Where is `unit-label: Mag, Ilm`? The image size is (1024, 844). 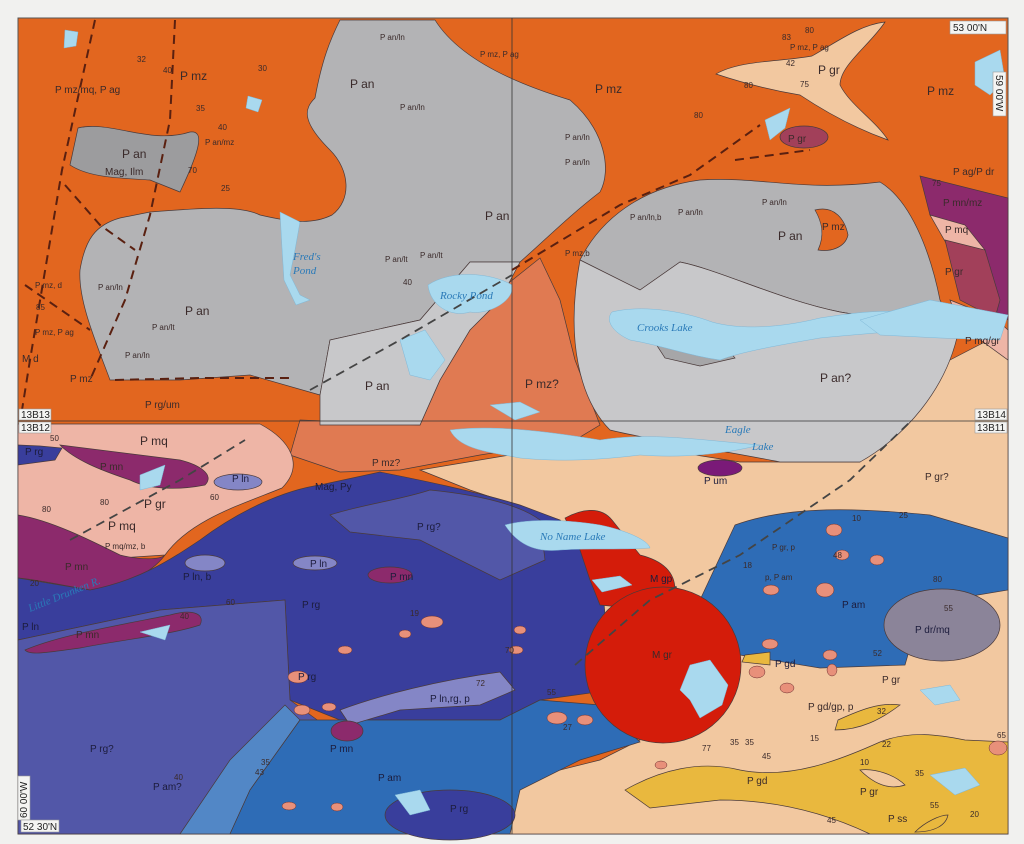 unit-label: Mag, Ilm is located at coordinates (124, 172).